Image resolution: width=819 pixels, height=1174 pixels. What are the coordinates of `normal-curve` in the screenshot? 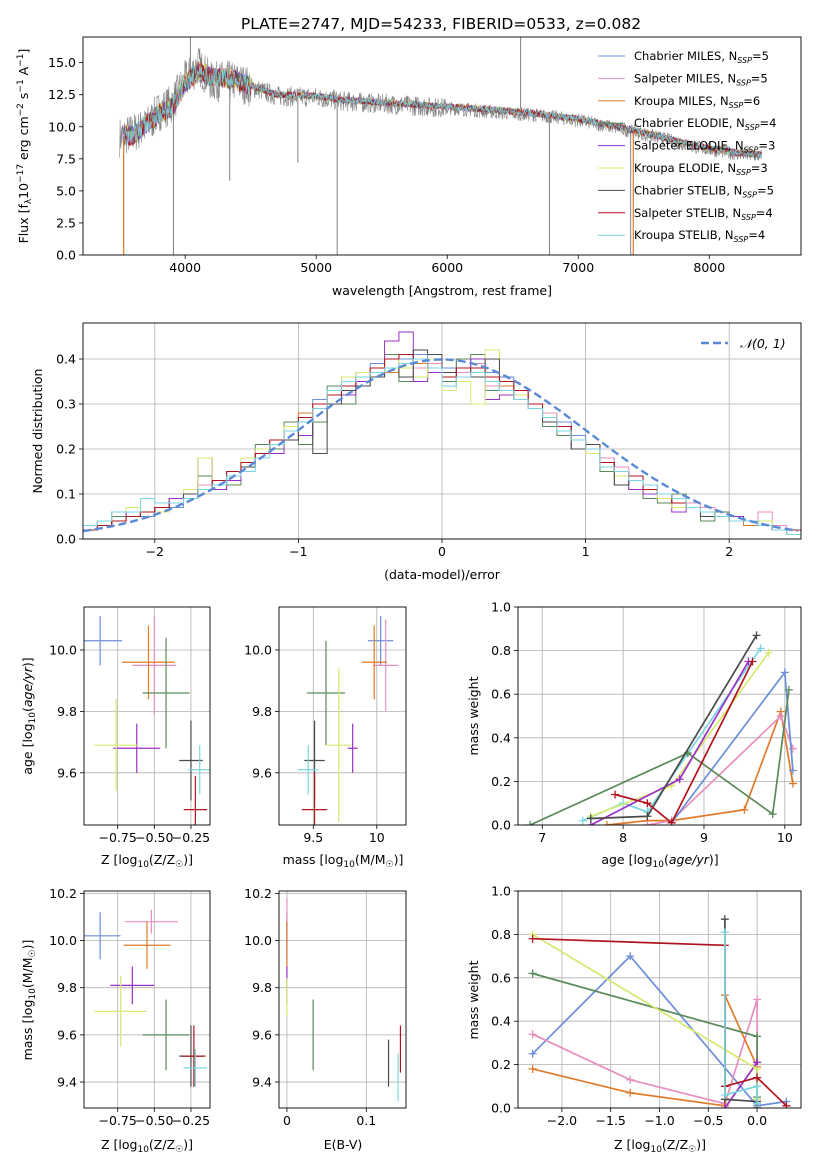 It's located at (441, 445).